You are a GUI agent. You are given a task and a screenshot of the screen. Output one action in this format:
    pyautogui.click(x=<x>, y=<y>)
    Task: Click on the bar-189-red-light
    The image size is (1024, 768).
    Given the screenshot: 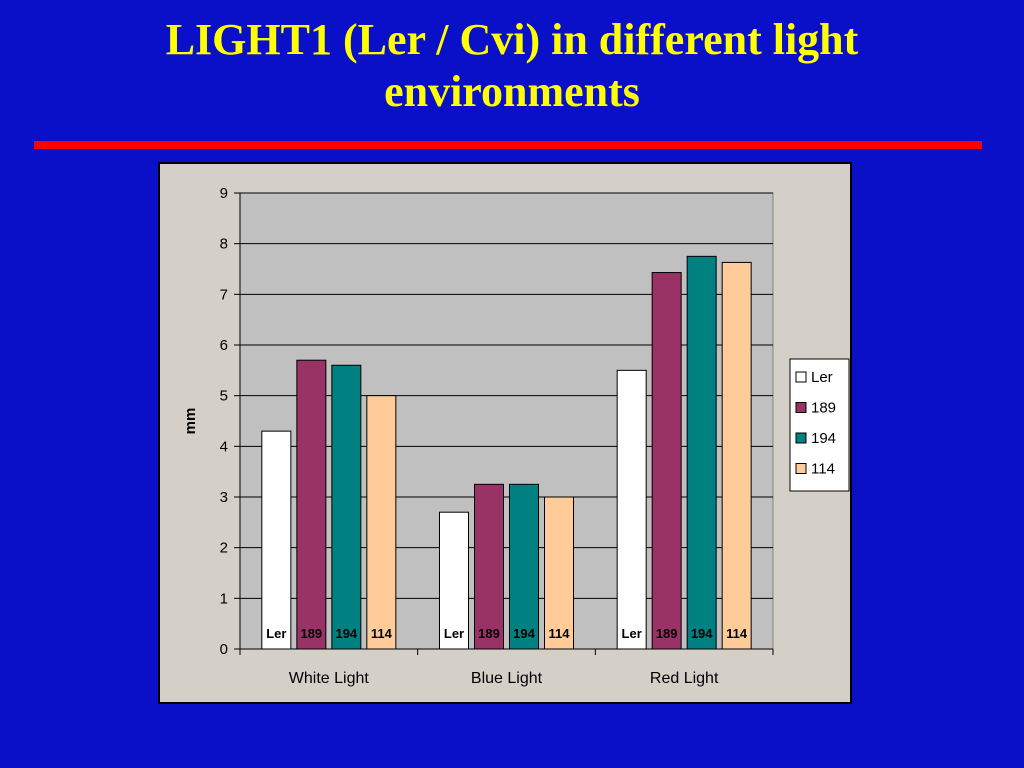 What is the action you would take?
    pyautogui.click(x=666, y=461)
    